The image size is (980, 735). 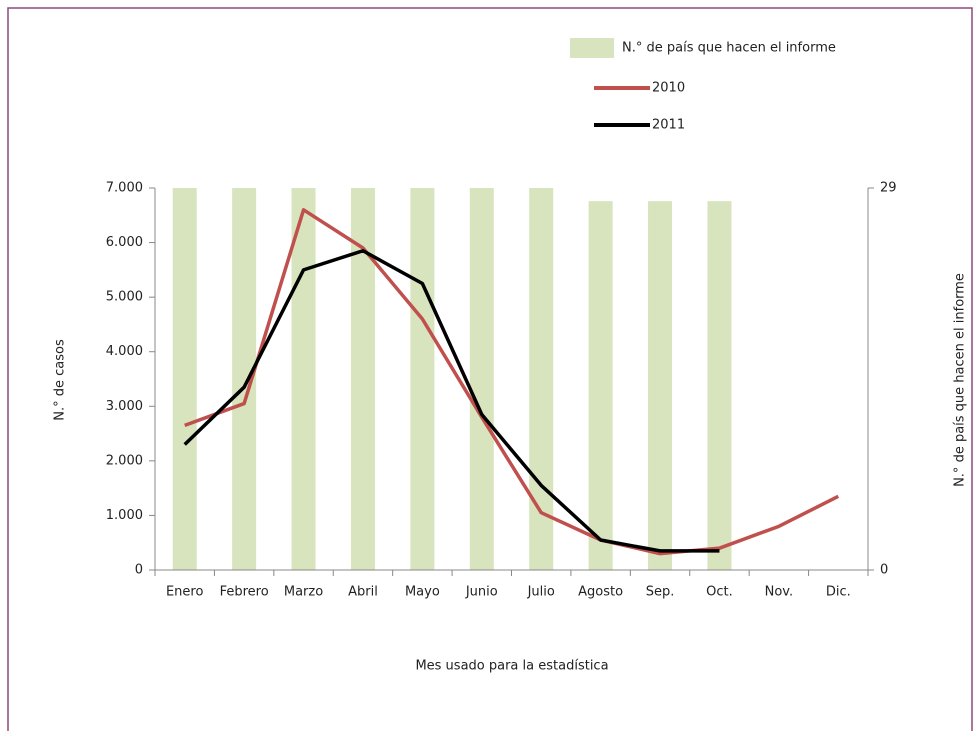 What do you see at coordinates (124, 188) in the screenshot?
I see `y-tick-label: 7.000` at bounding box center [124, 188].